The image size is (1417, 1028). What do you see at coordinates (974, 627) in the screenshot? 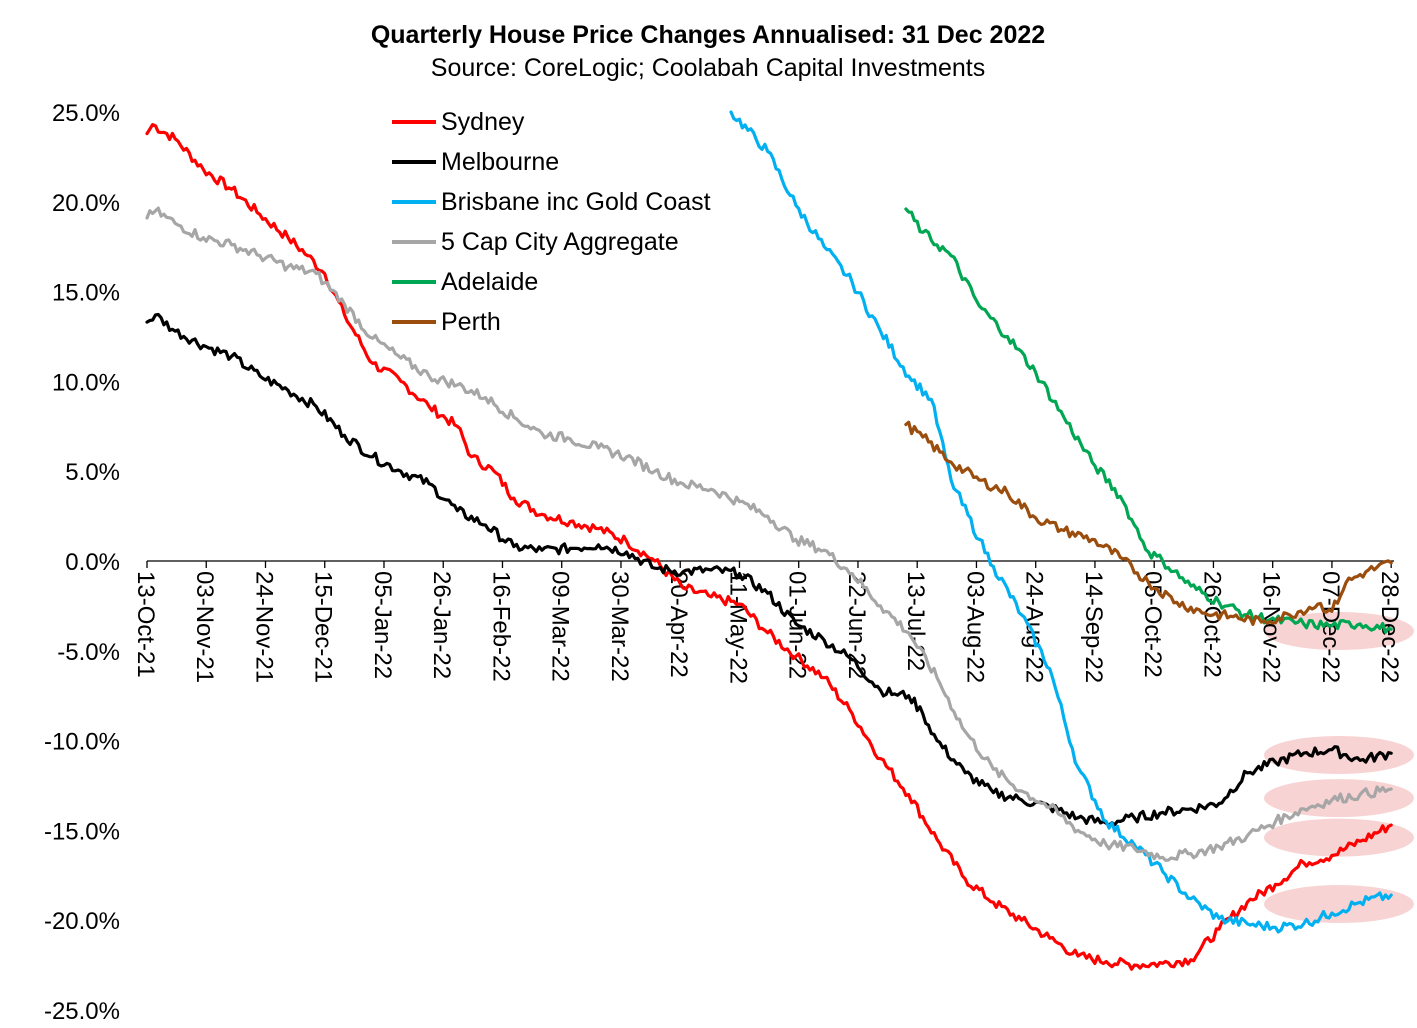
I see `x-tick-label: 03-Aug-22` at bounding box center [974, 627].